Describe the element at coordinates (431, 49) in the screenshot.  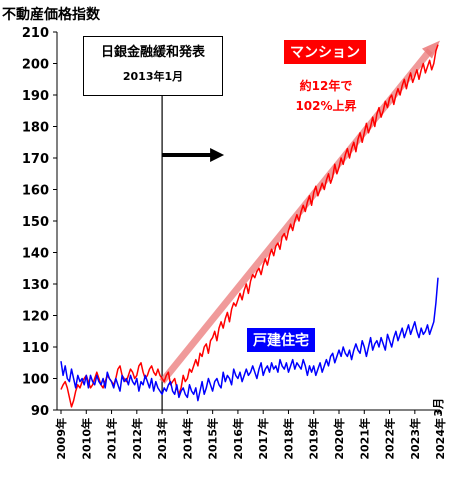
I see `trend-arrow-head` at that location.